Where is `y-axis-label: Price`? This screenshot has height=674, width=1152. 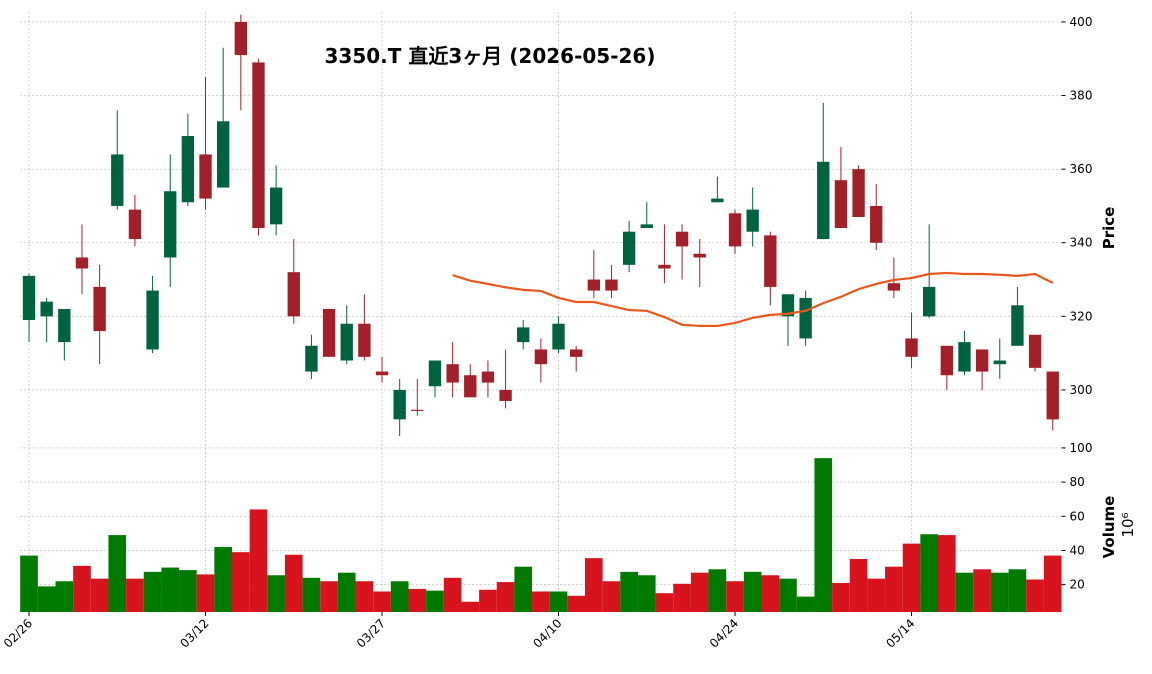
y-axis-label: Price is located at coordinates (1109, 228).